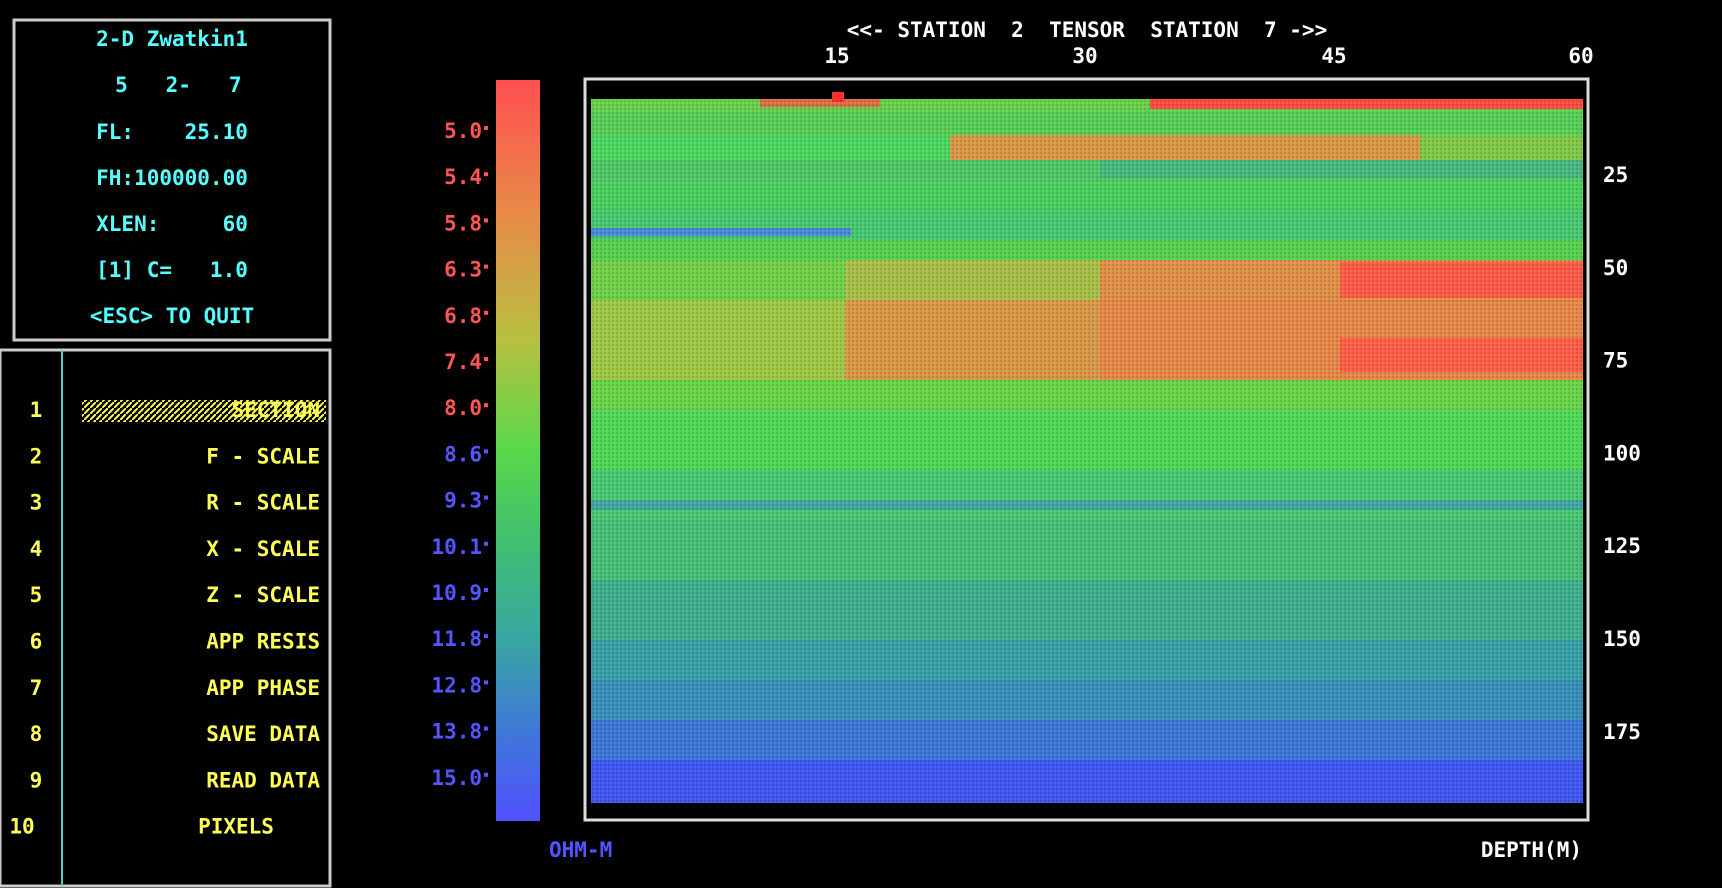  I want to click on info-box, so click(172, 180).